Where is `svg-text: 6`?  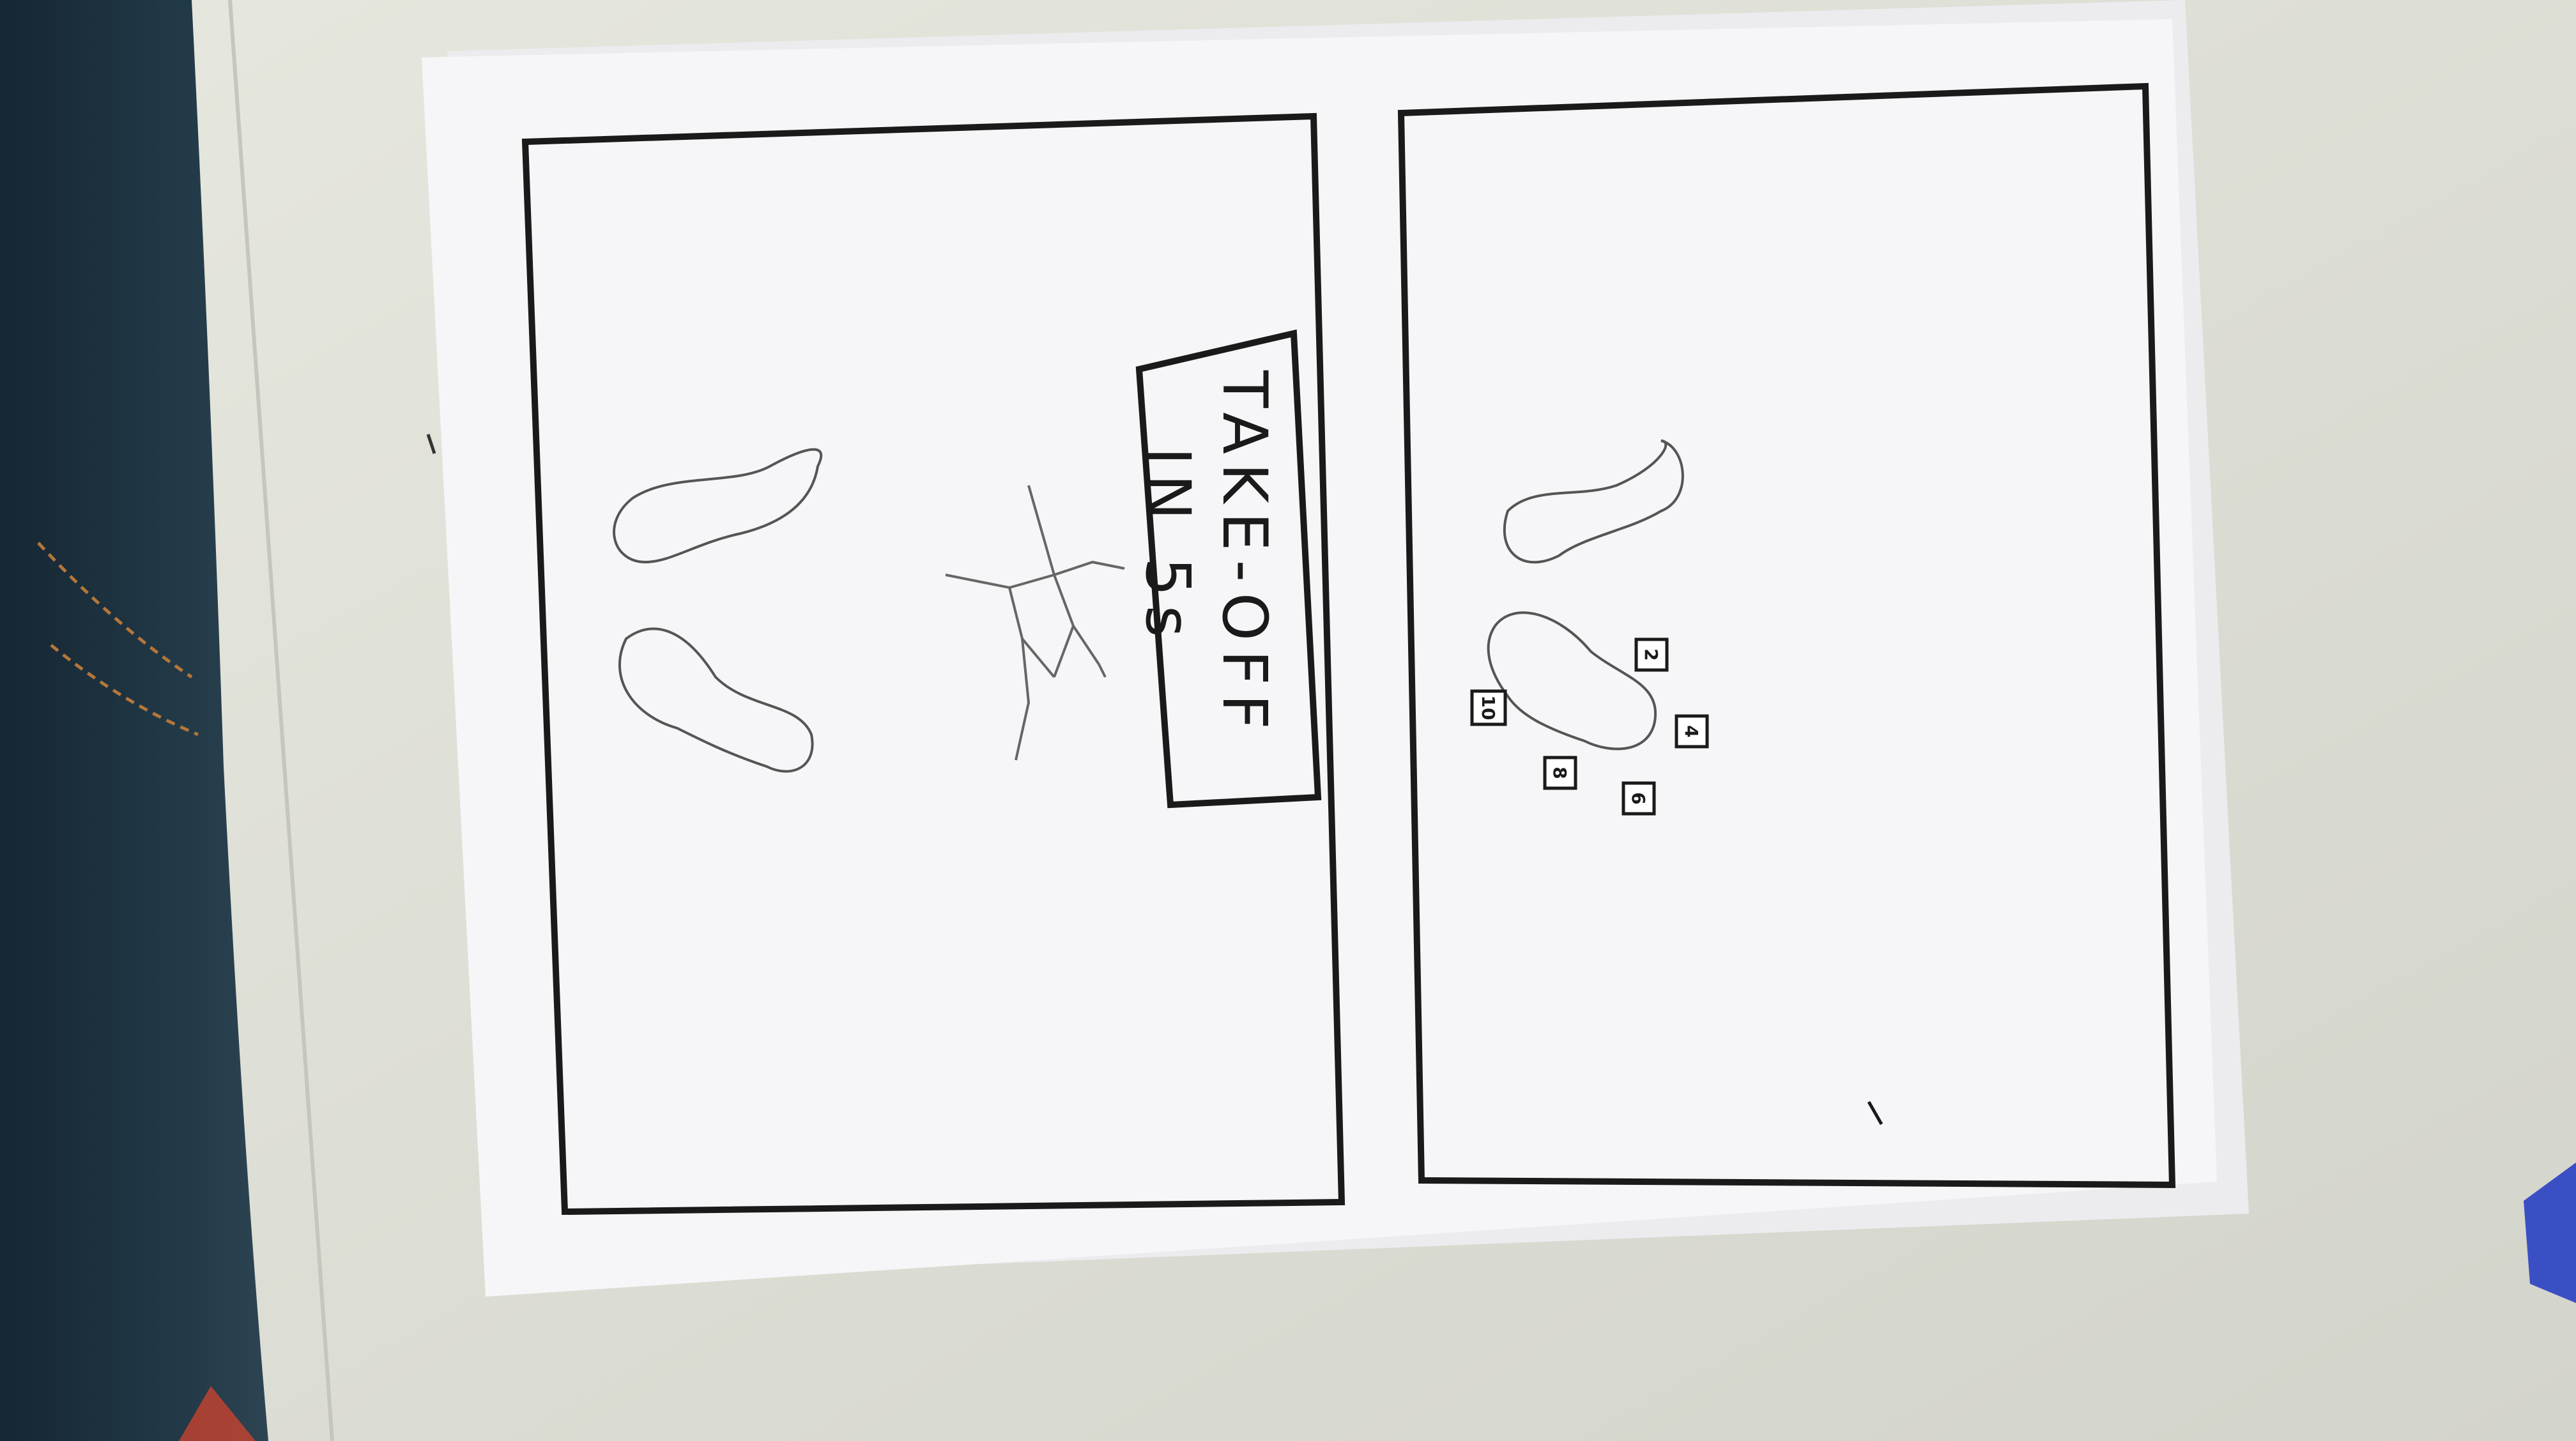
svg-text: 6 is located at coordinates (1638, 798).